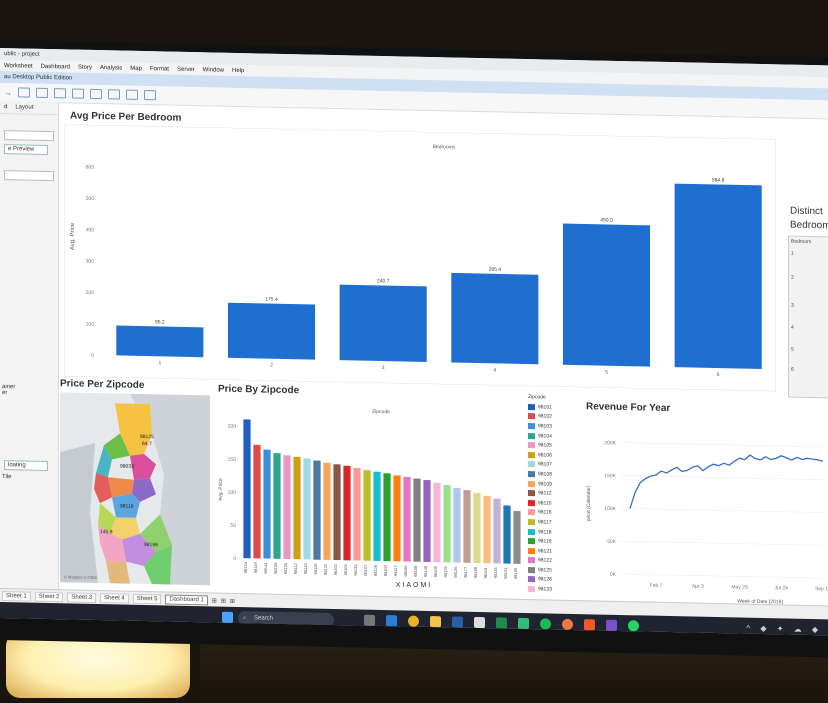  I want to click on browser-icon, so click(567, 624).